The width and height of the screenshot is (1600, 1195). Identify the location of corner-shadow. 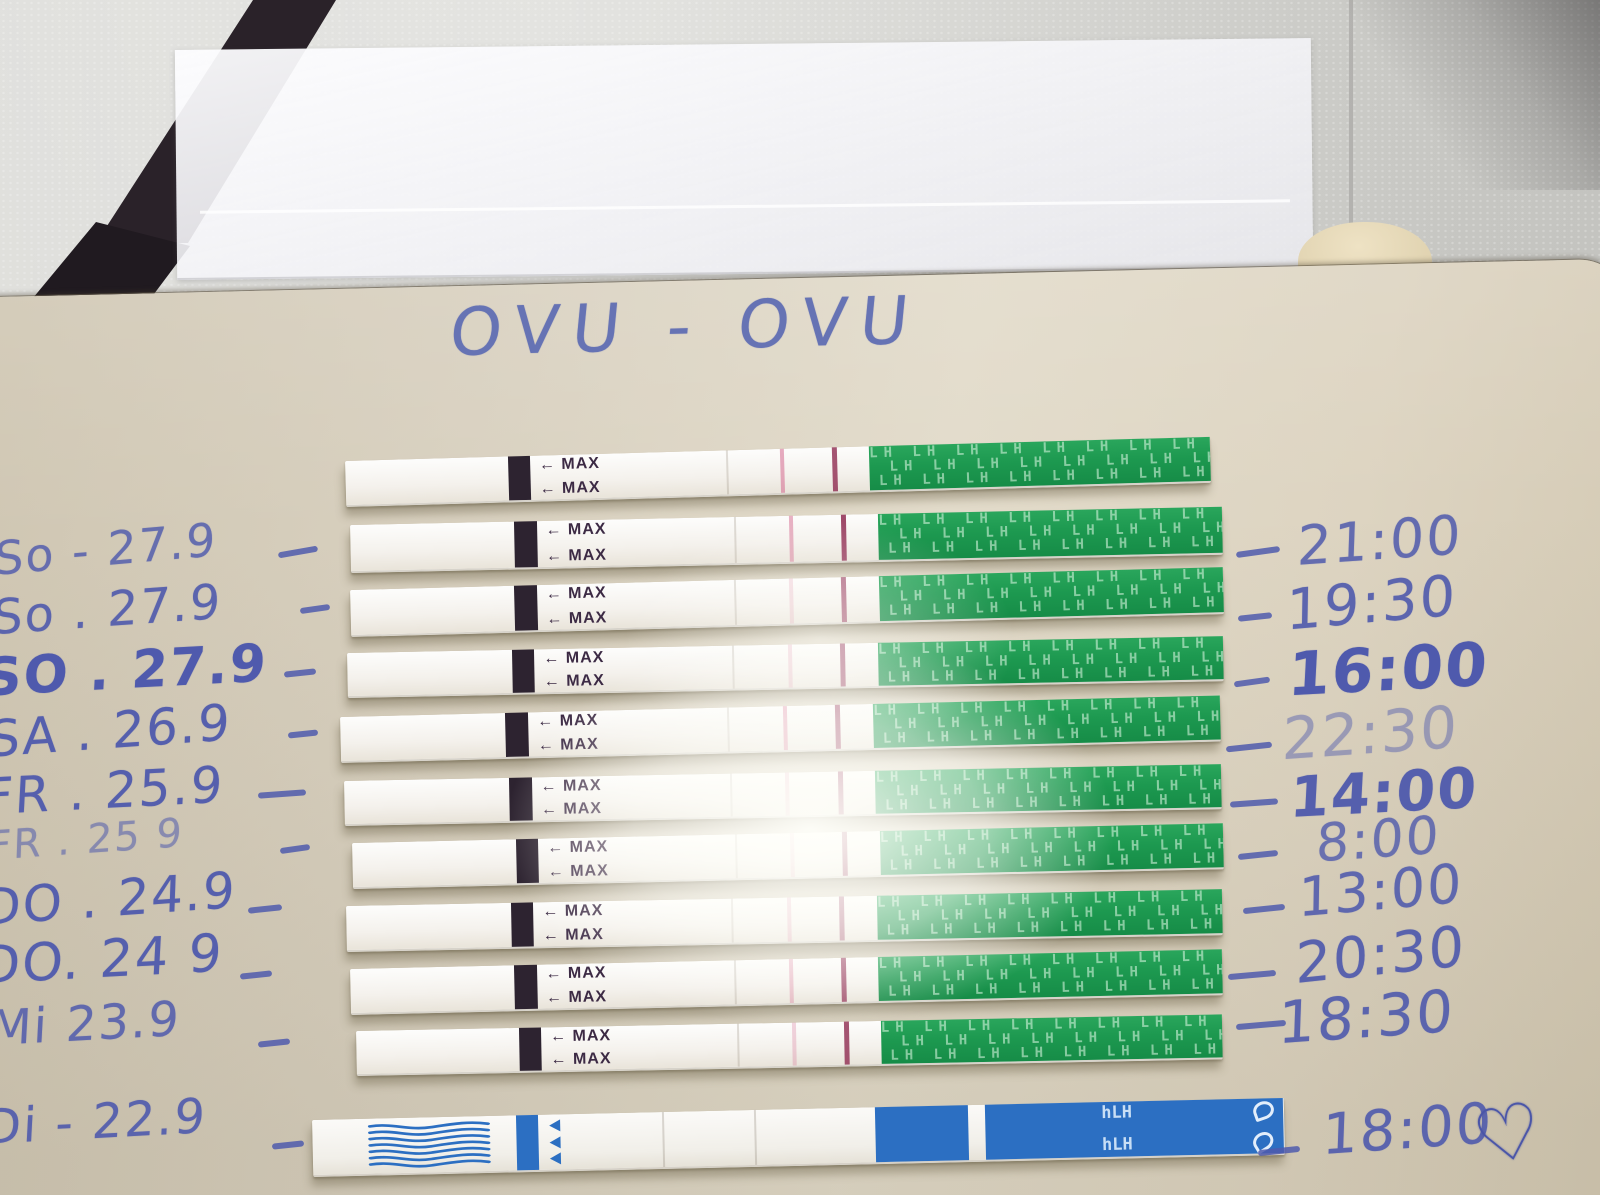
(1465, 95).